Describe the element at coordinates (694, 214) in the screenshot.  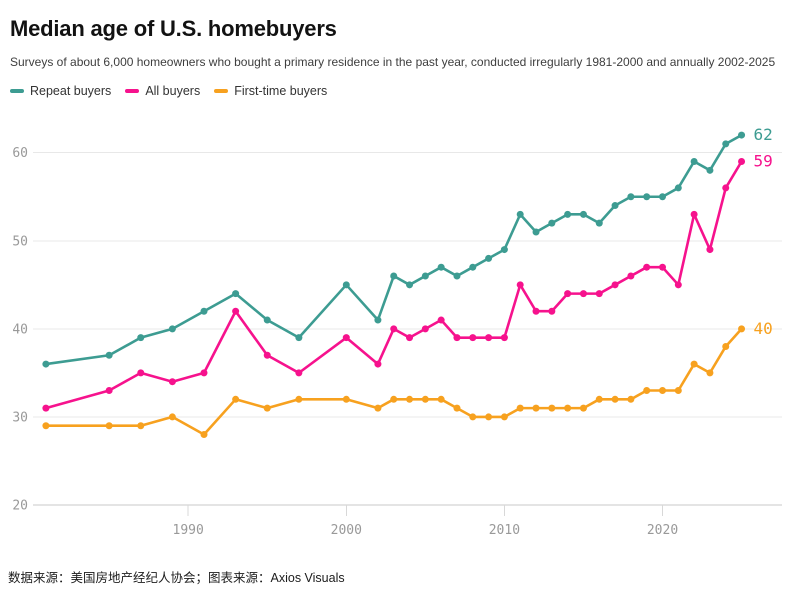
I see `data-point-all-buyers-2022` at that location.